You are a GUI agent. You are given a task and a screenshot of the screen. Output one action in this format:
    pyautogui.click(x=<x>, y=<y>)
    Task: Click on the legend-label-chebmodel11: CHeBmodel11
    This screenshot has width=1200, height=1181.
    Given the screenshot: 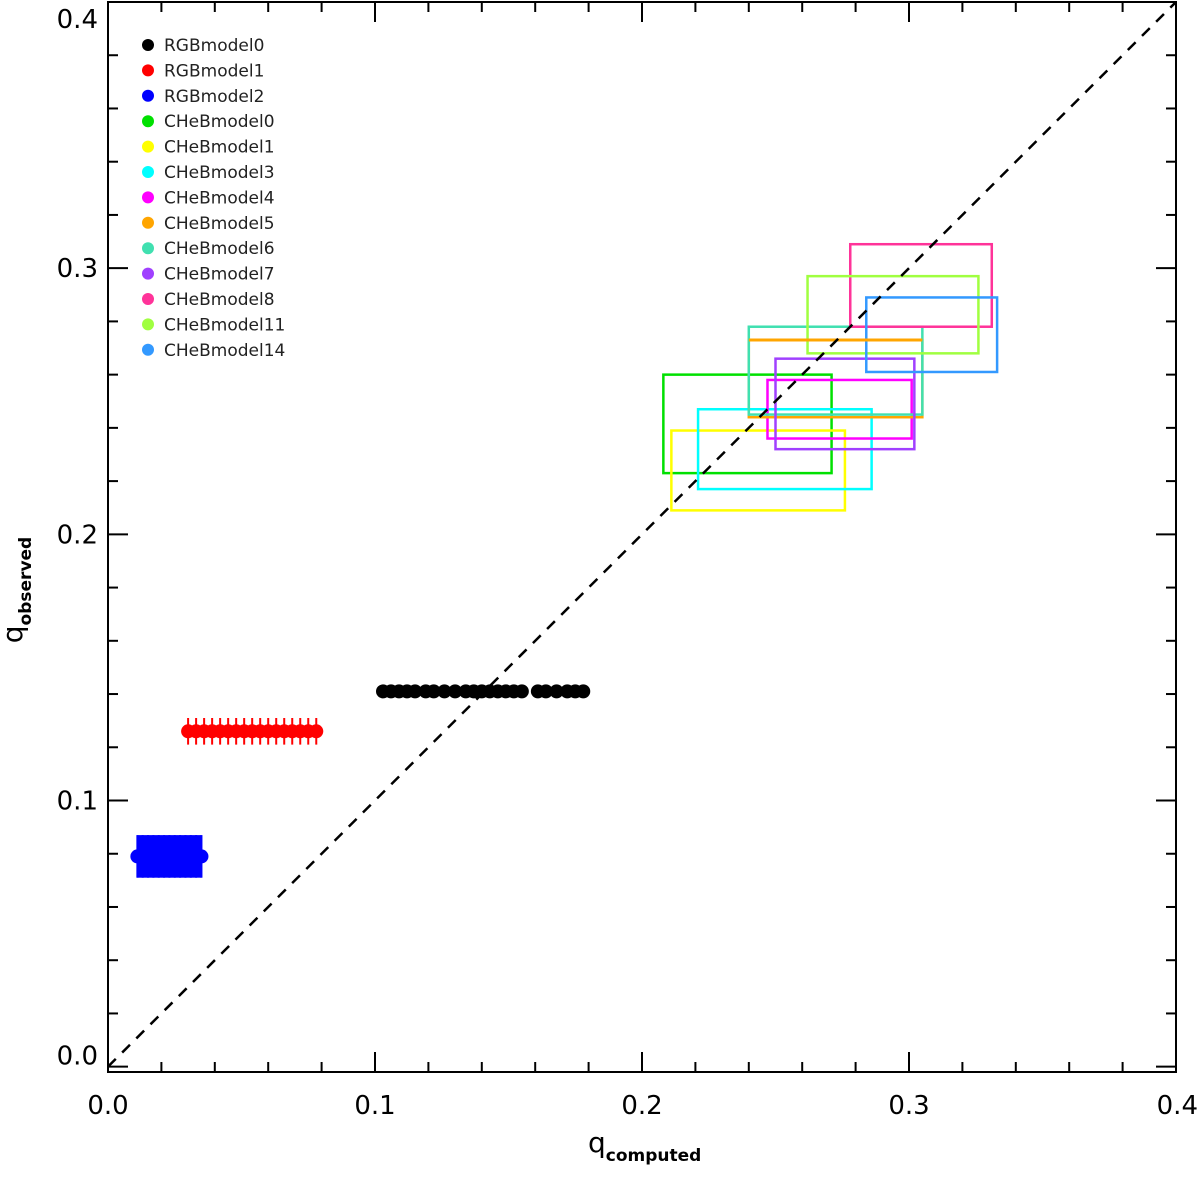 What is the action you would take?
    pyautogui.click(x=224, y=325)
    